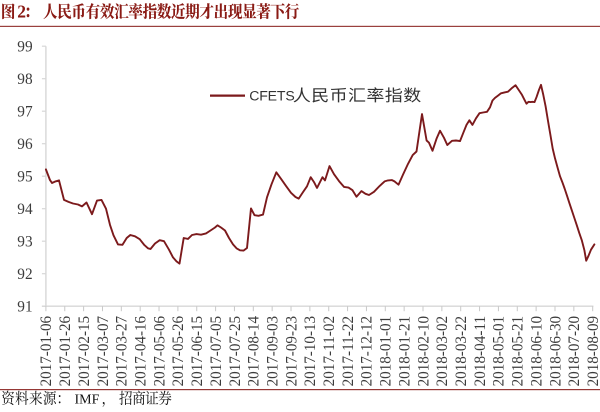 The width and height of the screenshot is (600, 412). Describe the element at coordinates (159, 351) in the screenshot. I see `svg-text: 2017-05-06` at that location.